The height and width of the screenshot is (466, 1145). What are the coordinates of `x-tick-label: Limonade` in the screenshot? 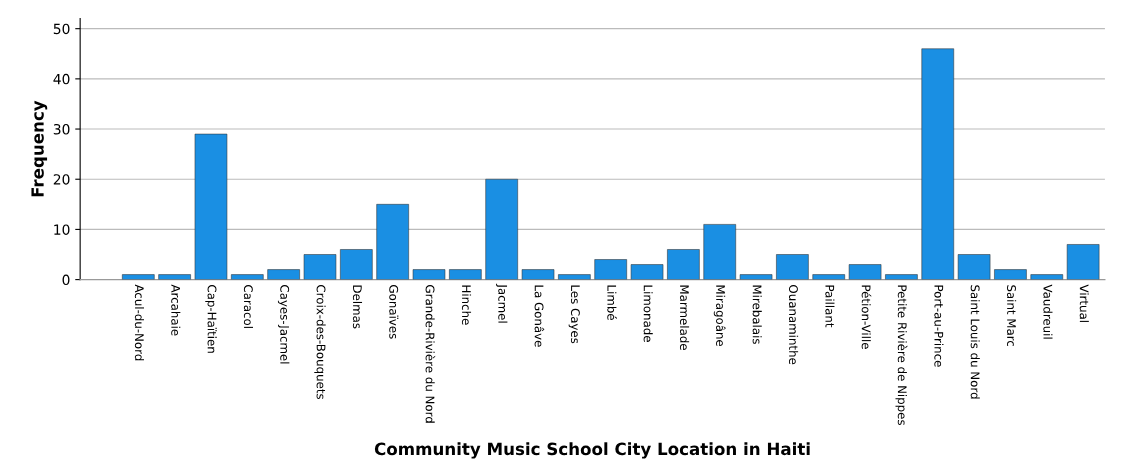 It's located at (648, 313).